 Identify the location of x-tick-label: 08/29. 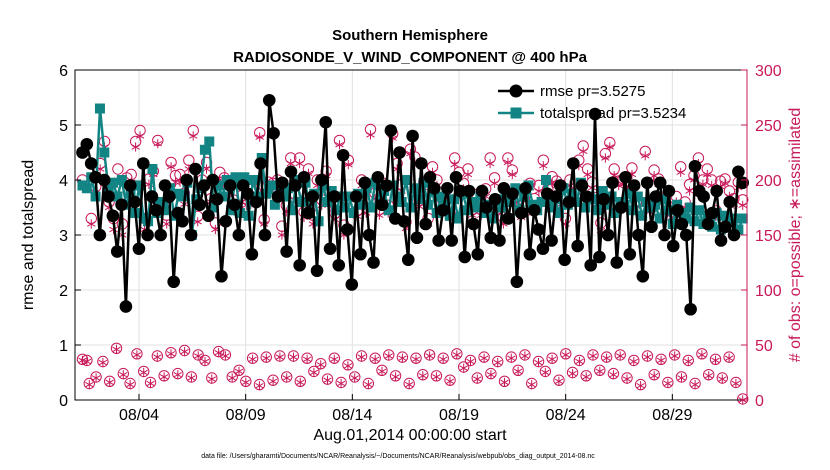
(672, 415).